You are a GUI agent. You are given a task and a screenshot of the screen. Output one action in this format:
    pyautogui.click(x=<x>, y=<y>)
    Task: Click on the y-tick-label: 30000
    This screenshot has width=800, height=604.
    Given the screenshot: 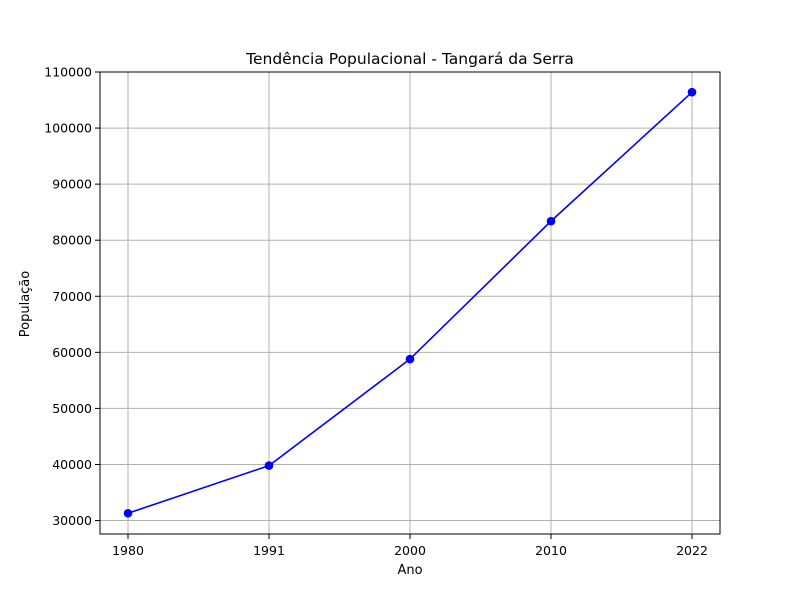 What is the action you would take?
    pyautogui.click(x=72, y=520)
    